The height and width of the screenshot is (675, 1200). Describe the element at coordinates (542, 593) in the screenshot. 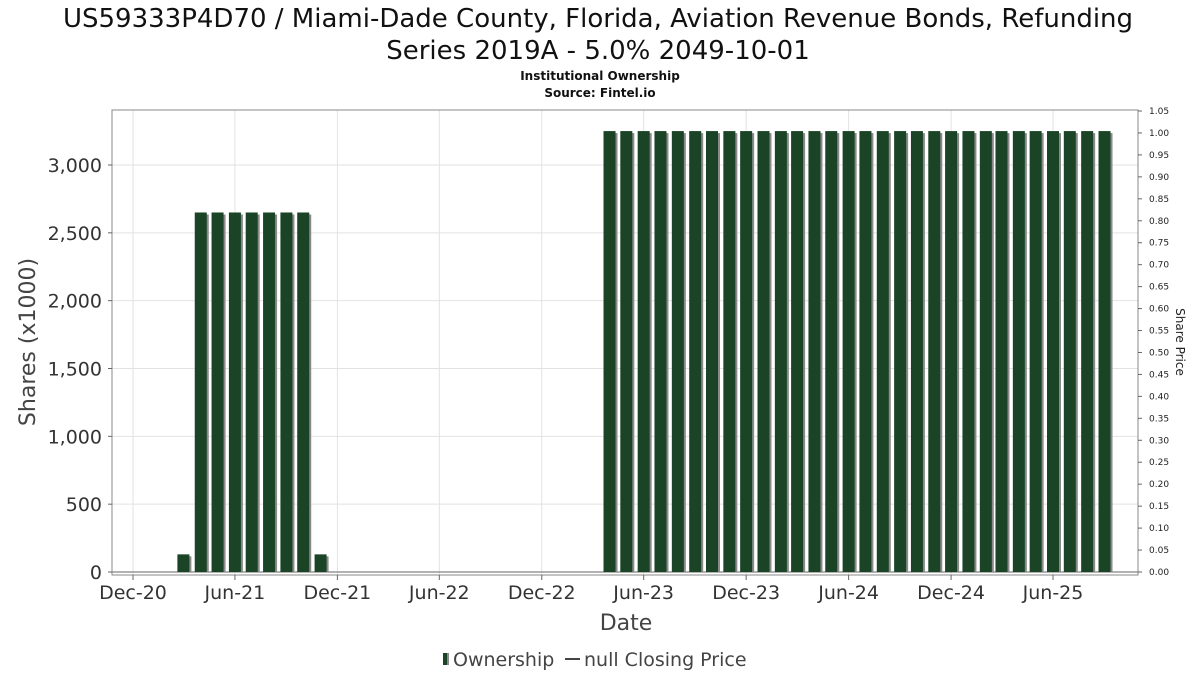

I see `x-tick-label: Dec-22` at that location.